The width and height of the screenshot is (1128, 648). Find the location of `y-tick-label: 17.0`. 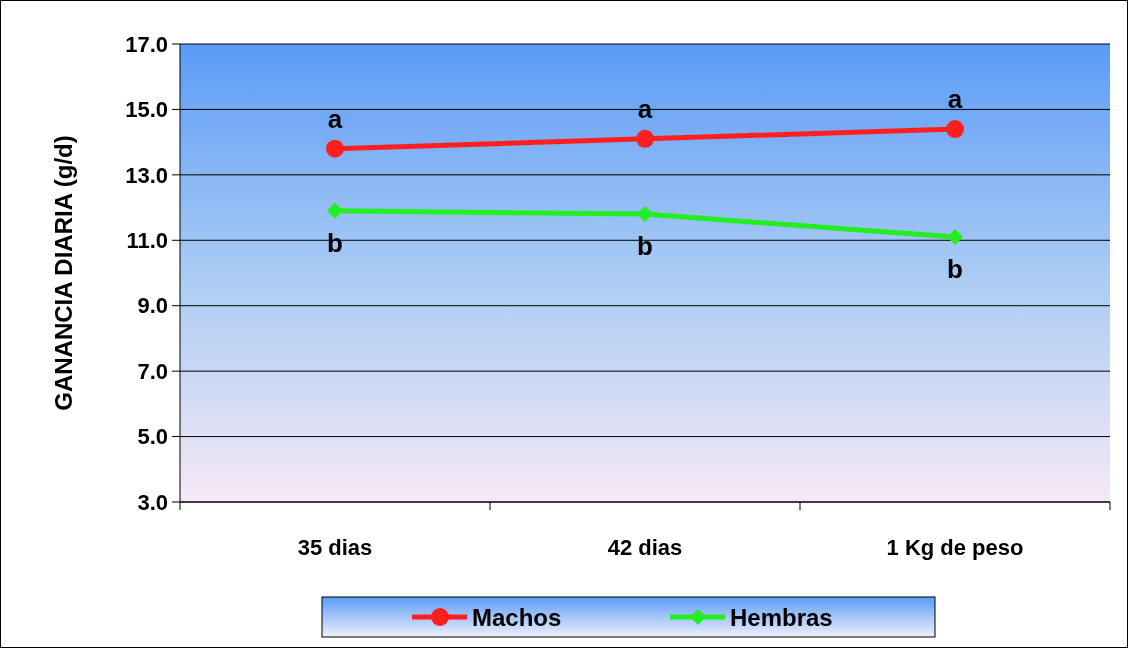

y-tick-label: 17.0 is located at coordinates (146, 44).